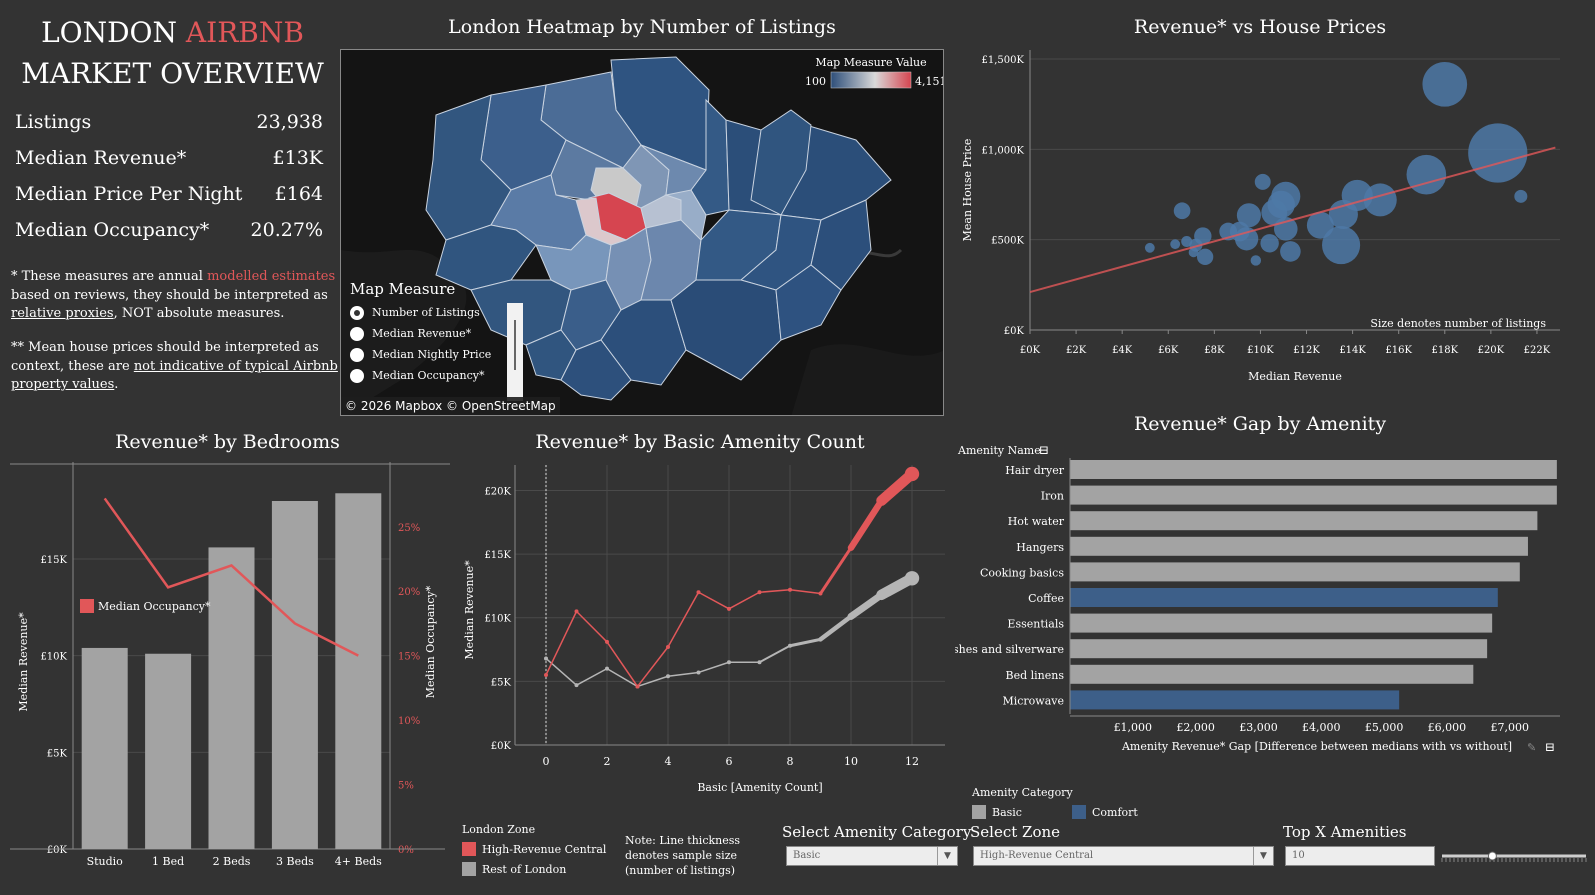 The height and width of the screenshot is (895, 1595). I want to click on slider-thumb, so click(1492, 856).